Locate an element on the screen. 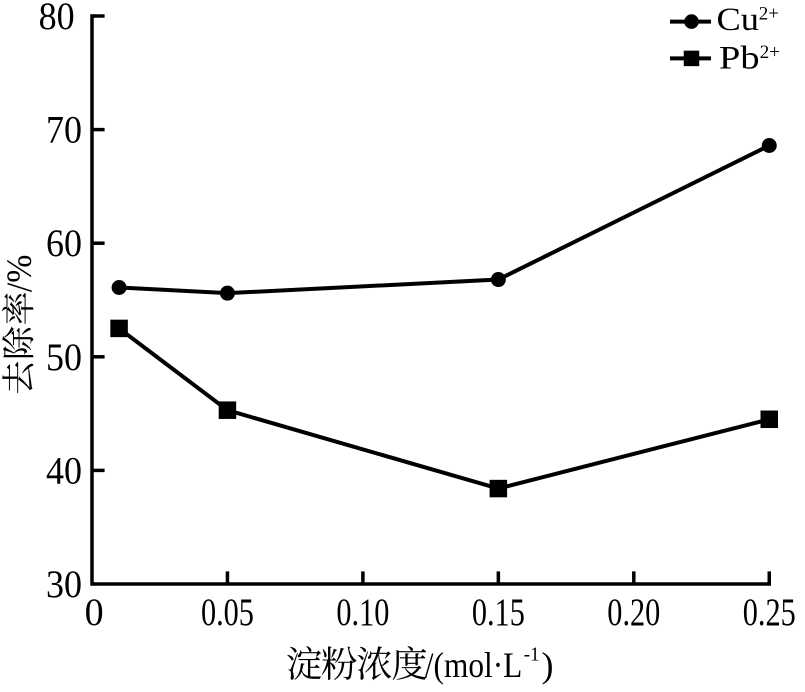  y-axis-title: /% is located at coordinates (19, 324).